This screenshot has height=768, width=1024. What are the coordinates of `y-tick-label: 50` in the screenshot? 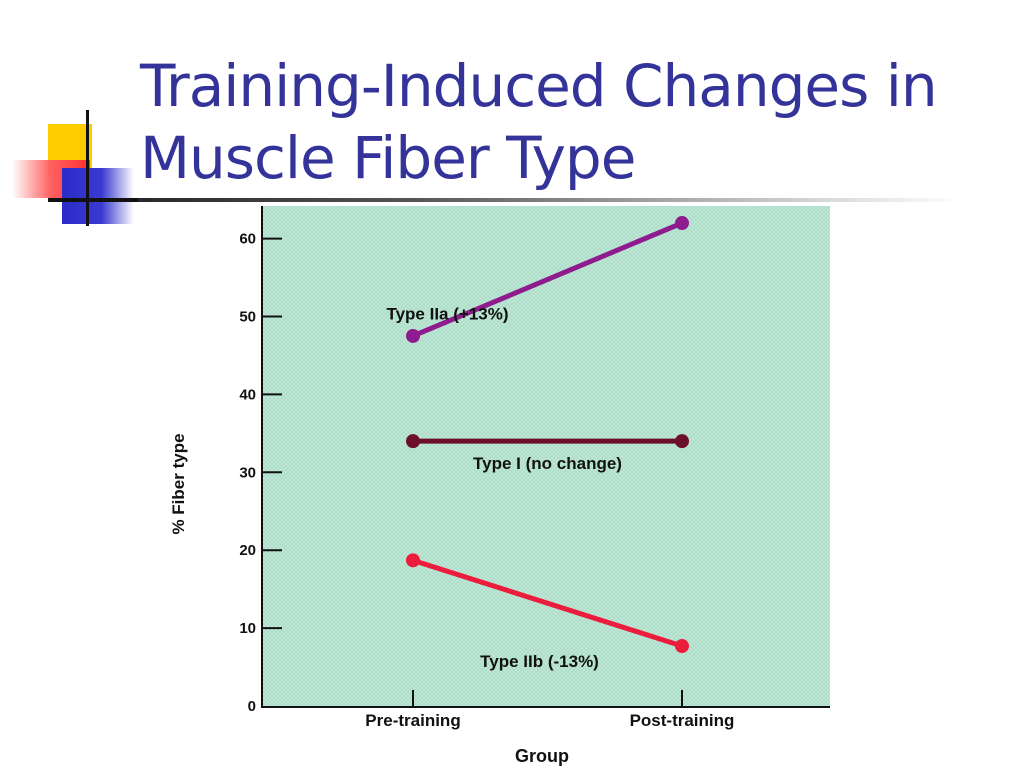 It's located at (247, 317).